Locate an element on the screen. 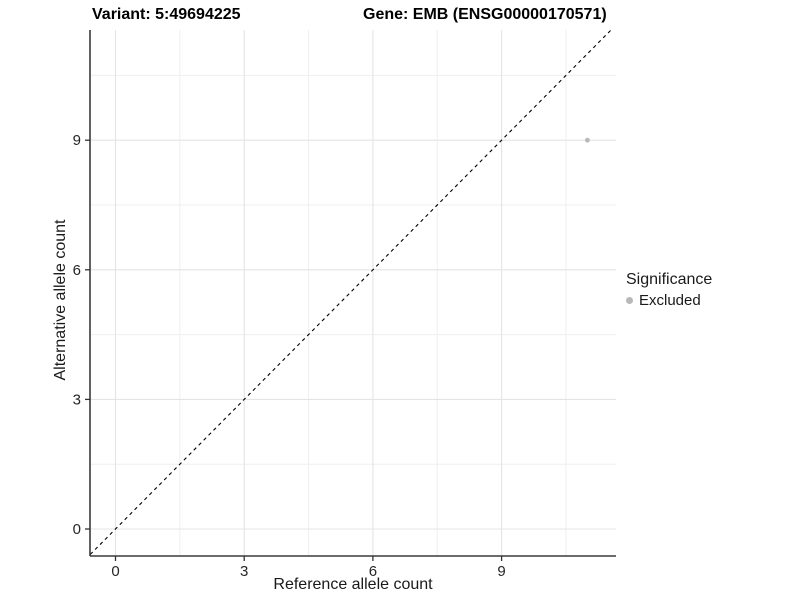 The height and width of the screenshot is (600, 800). legend: Significance Excluded is located at coordinates (669, 290).